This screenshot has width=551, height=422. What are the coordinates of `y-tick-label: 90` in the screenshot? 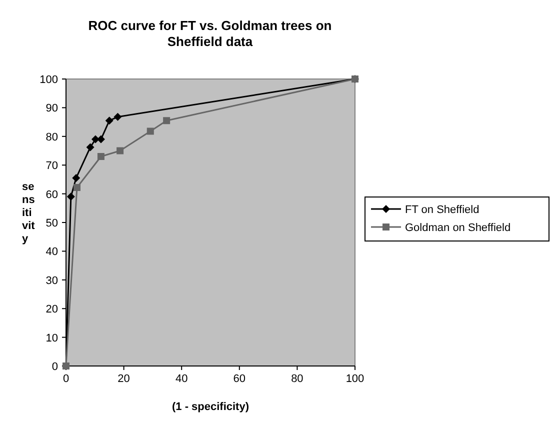 It's located at (52, 108).